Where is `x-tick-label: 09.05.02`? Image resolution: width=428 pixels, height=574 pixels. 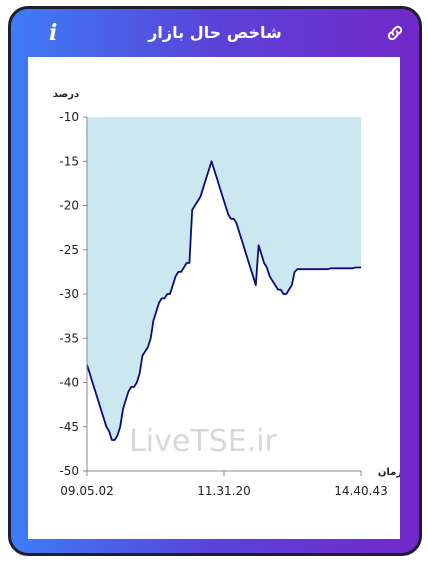 x-tick-label: 09.05.02 is located at coordinates (86, 491).